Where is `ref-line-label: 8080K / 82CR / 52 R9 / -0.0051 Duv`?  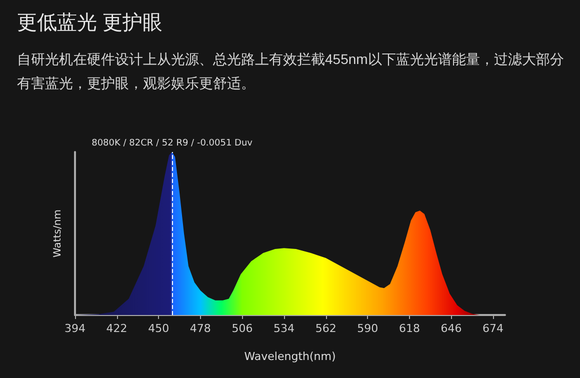
ref-line-label: 8080K / 82CR / 52 R9 / -0.0051 Duv is located at coordinates (173, 143).